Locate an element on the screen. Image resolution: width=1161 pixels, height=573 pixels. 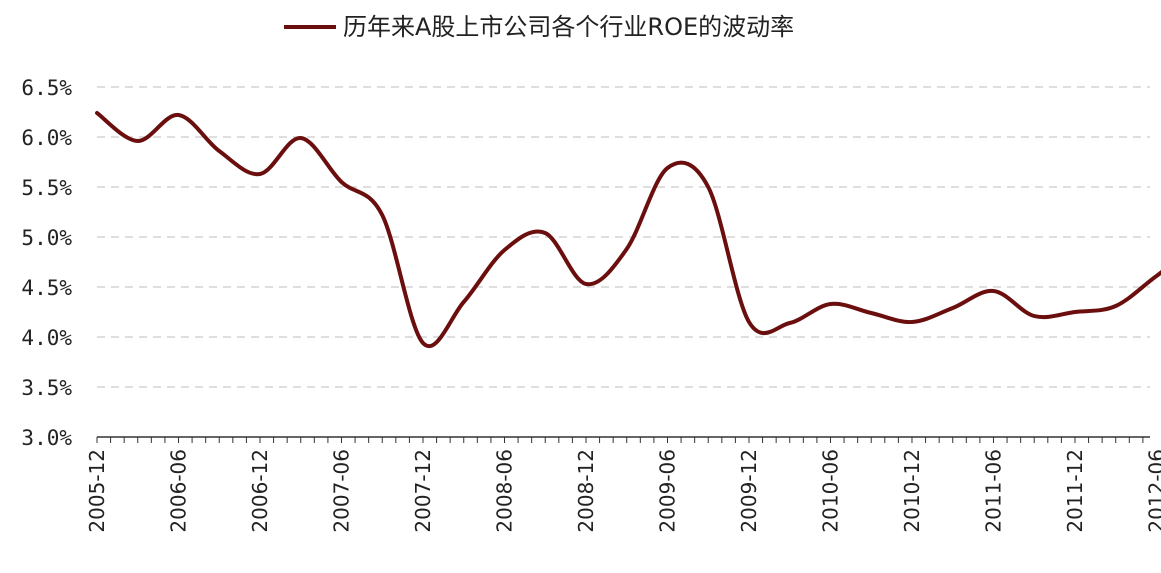
x-tick-label: 2006-06 is located at coordinates (178, 491).